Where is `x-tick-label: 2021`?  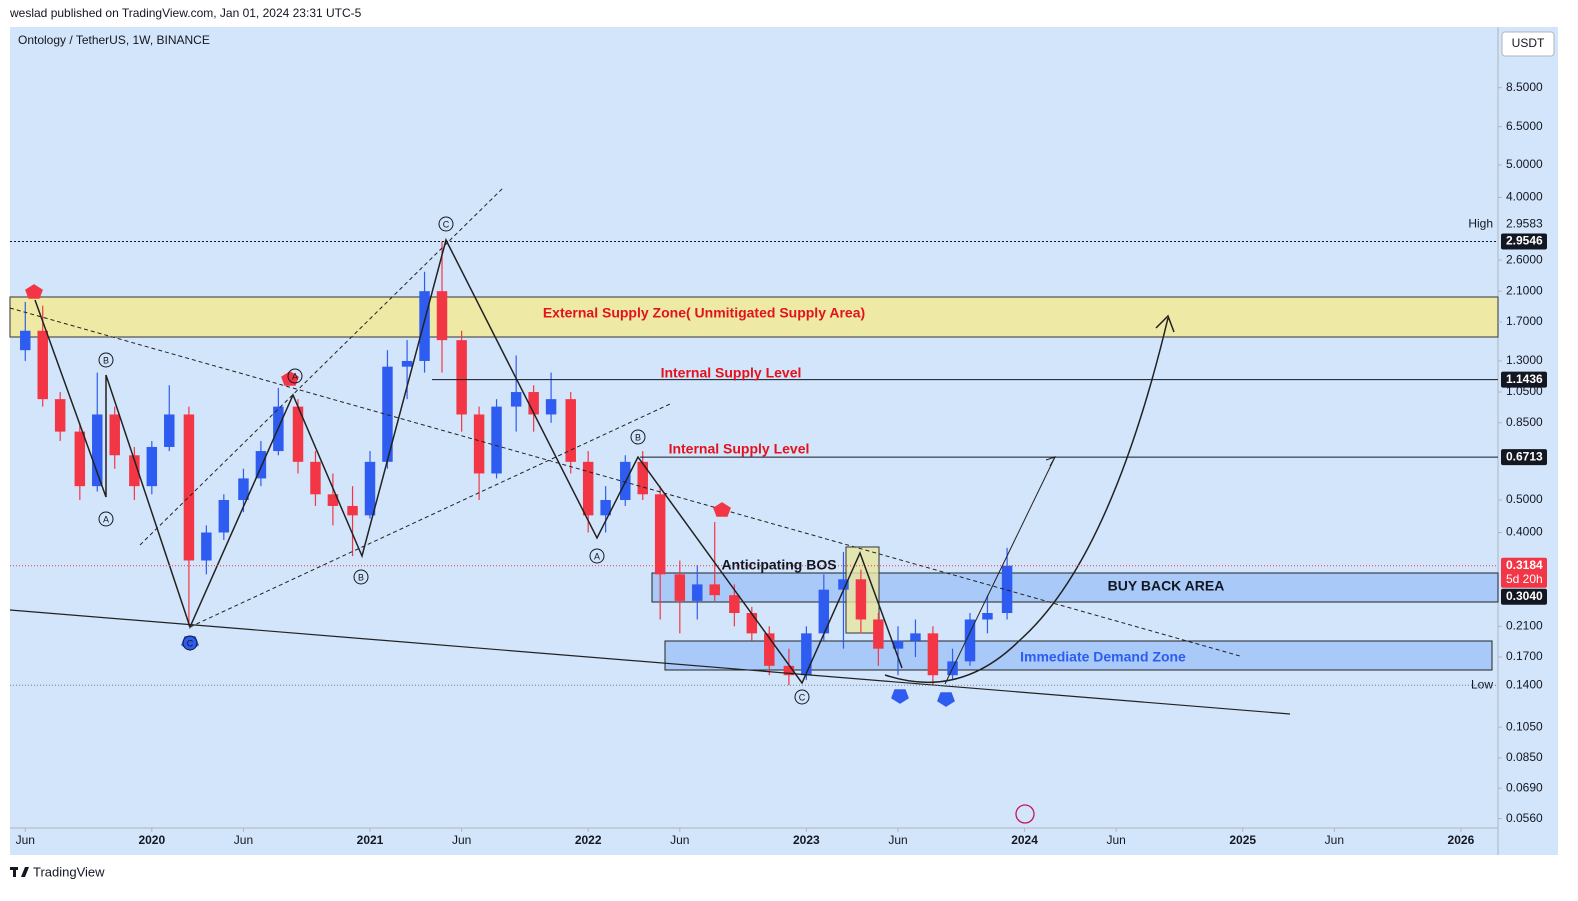 x-tick-label: 2021 is located at coordinates (370, 840).